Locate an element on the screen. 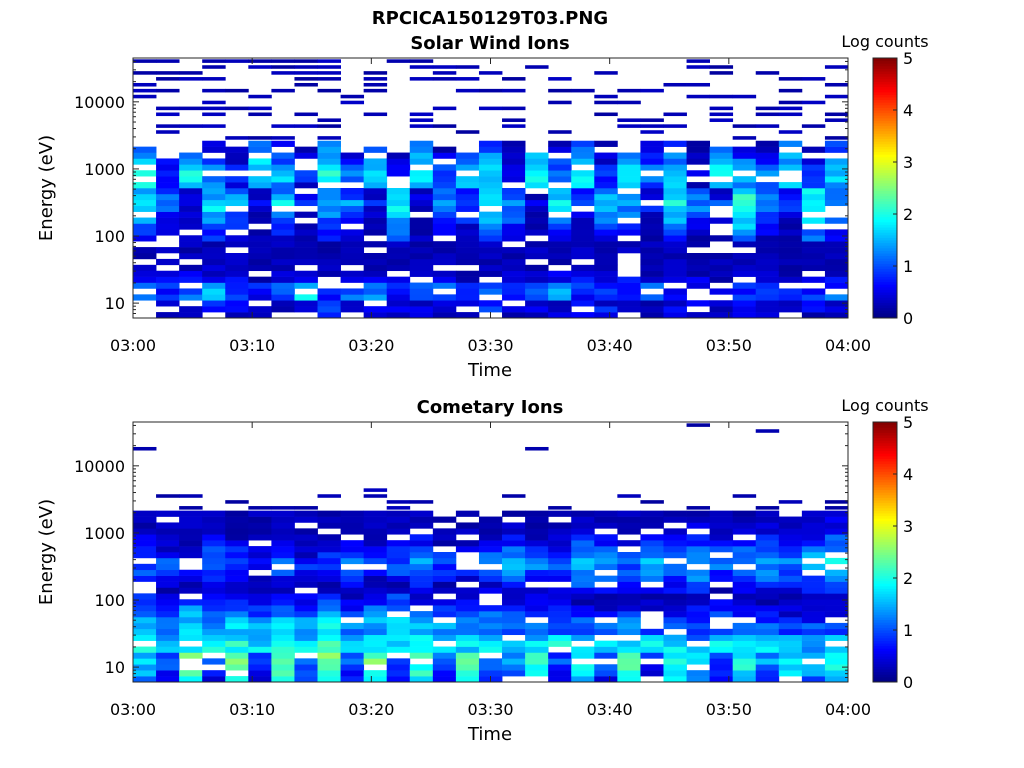 The image size is (1024, 768). x-tick-label: 03:20 is located at coordinates (371, 709).